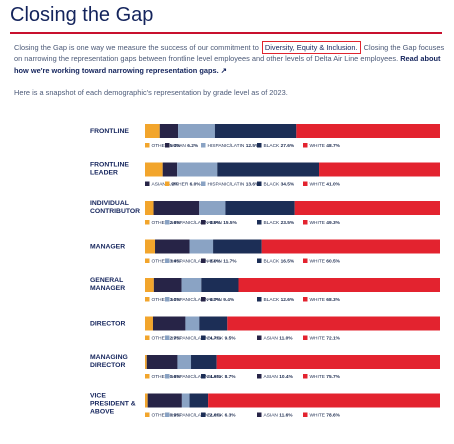 This screenshot has height=444, width=454. I want to click on legend-label-black: BLACK 27.6%, so click(279, 146).